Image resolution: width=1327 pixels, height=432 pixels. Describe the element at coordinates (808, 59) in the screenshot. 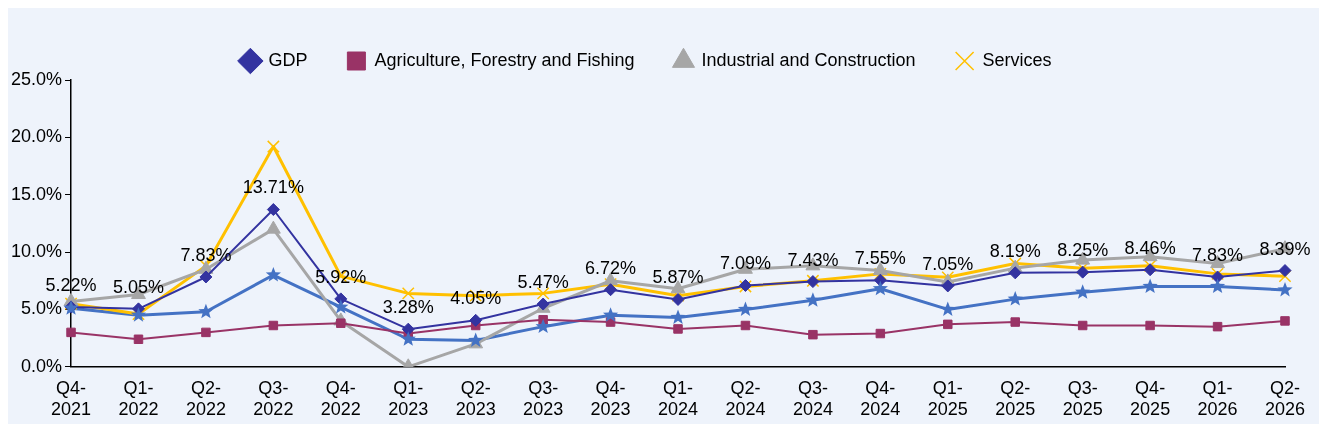

I see `legend-label: Industrial and Construction` at that location.